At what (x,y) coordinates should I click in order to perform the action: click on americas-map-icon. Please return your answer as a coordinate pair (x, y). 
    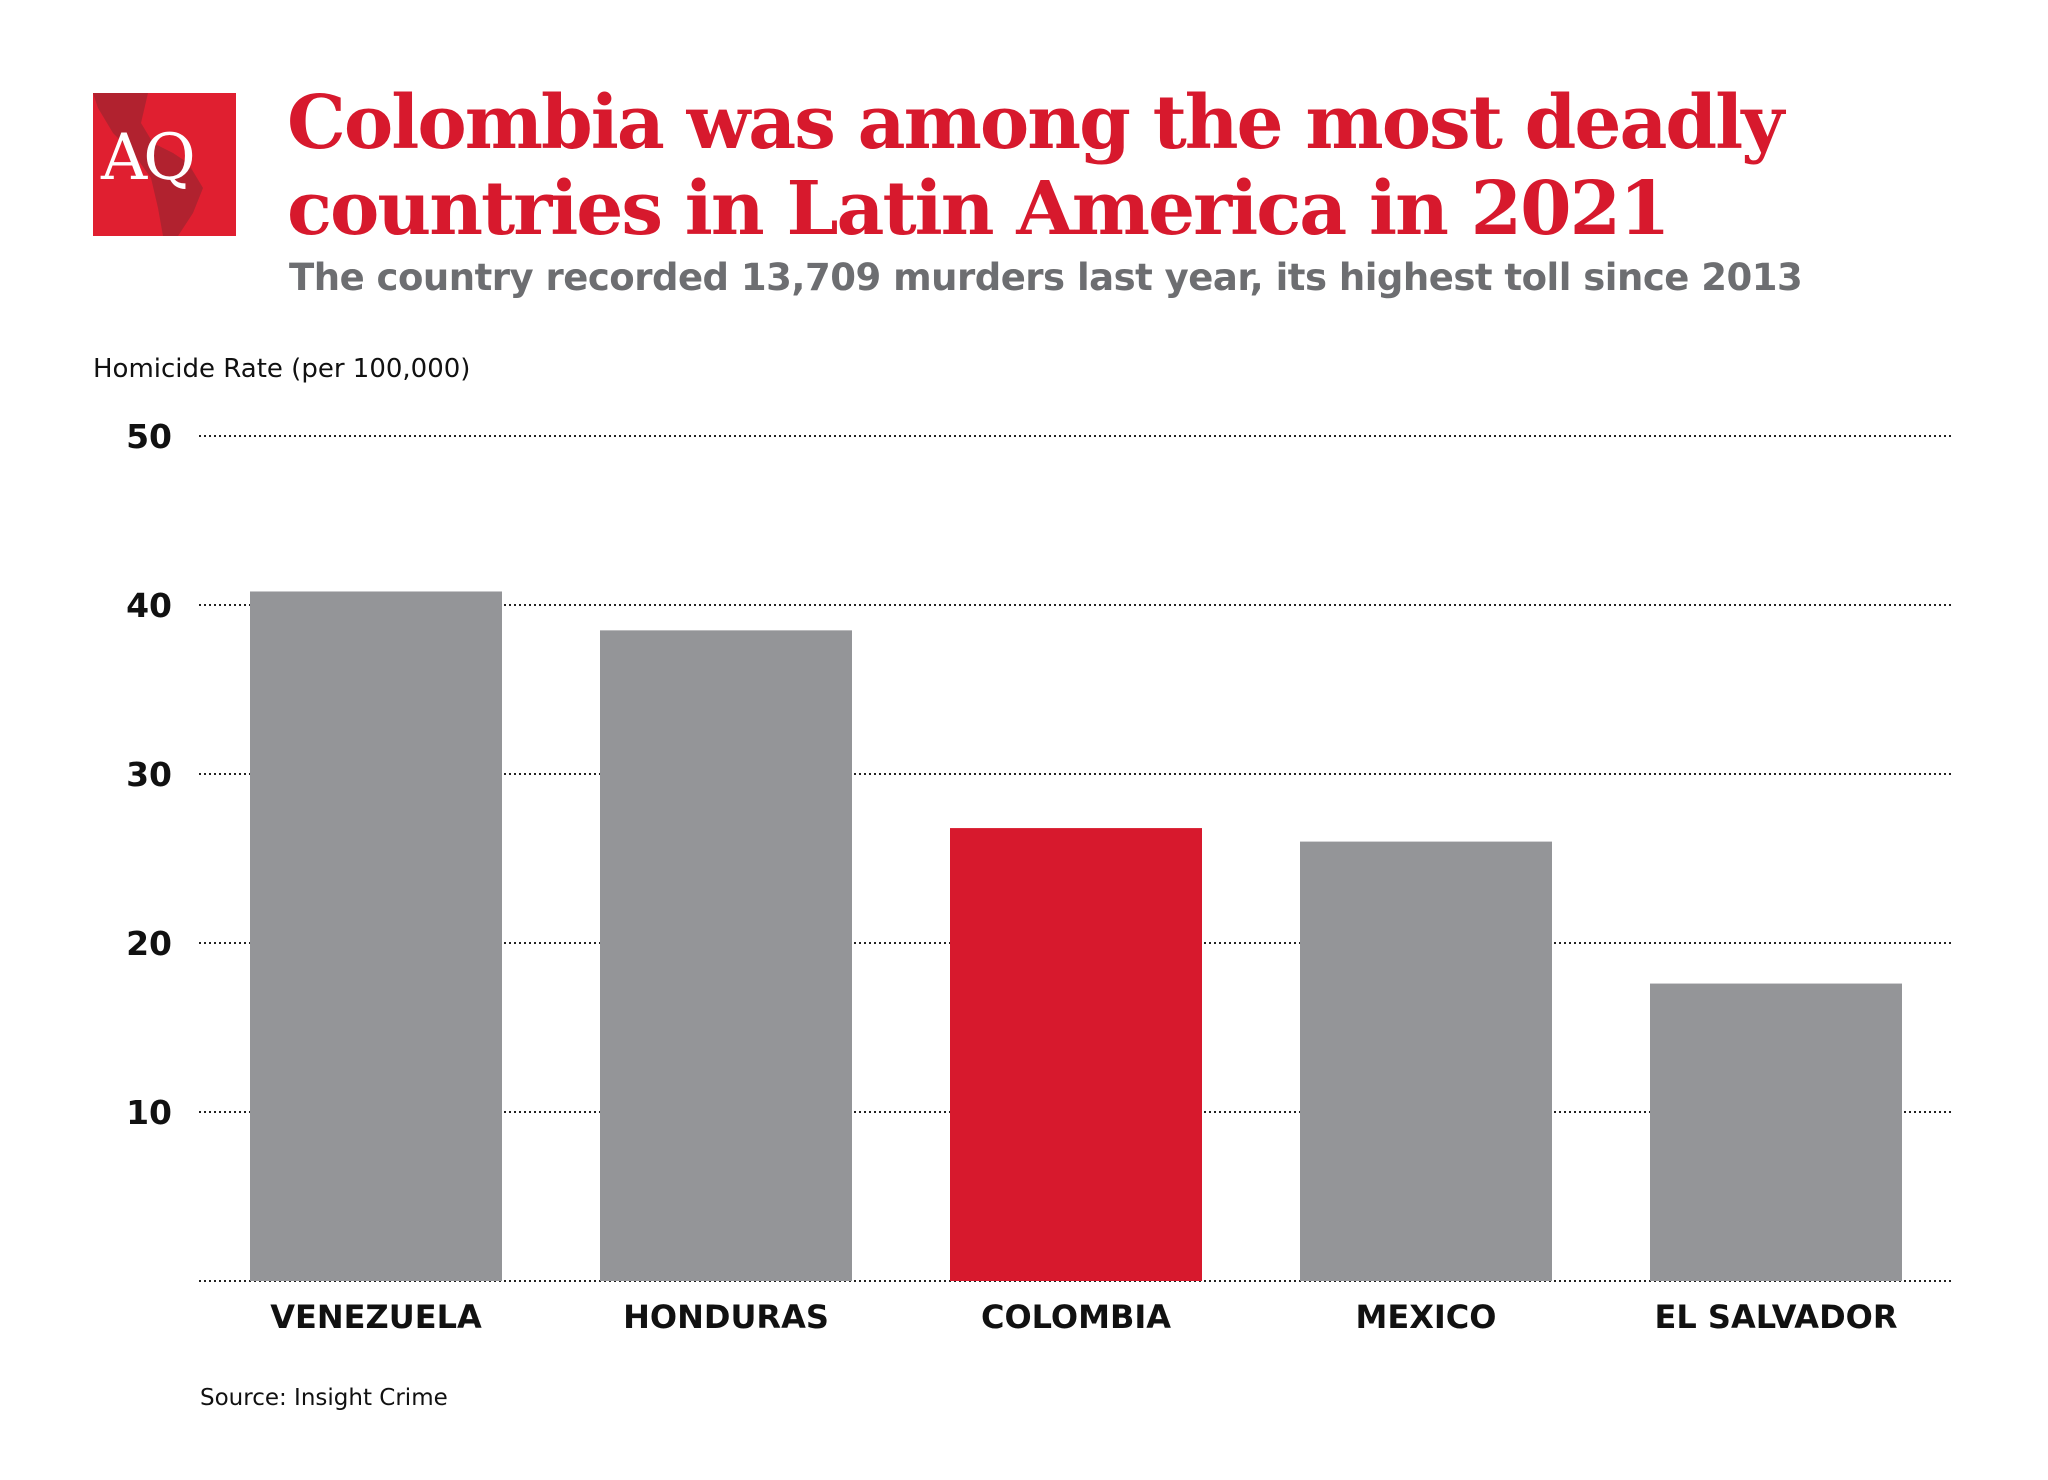
    Looking at the image, I should click on (148, 164).